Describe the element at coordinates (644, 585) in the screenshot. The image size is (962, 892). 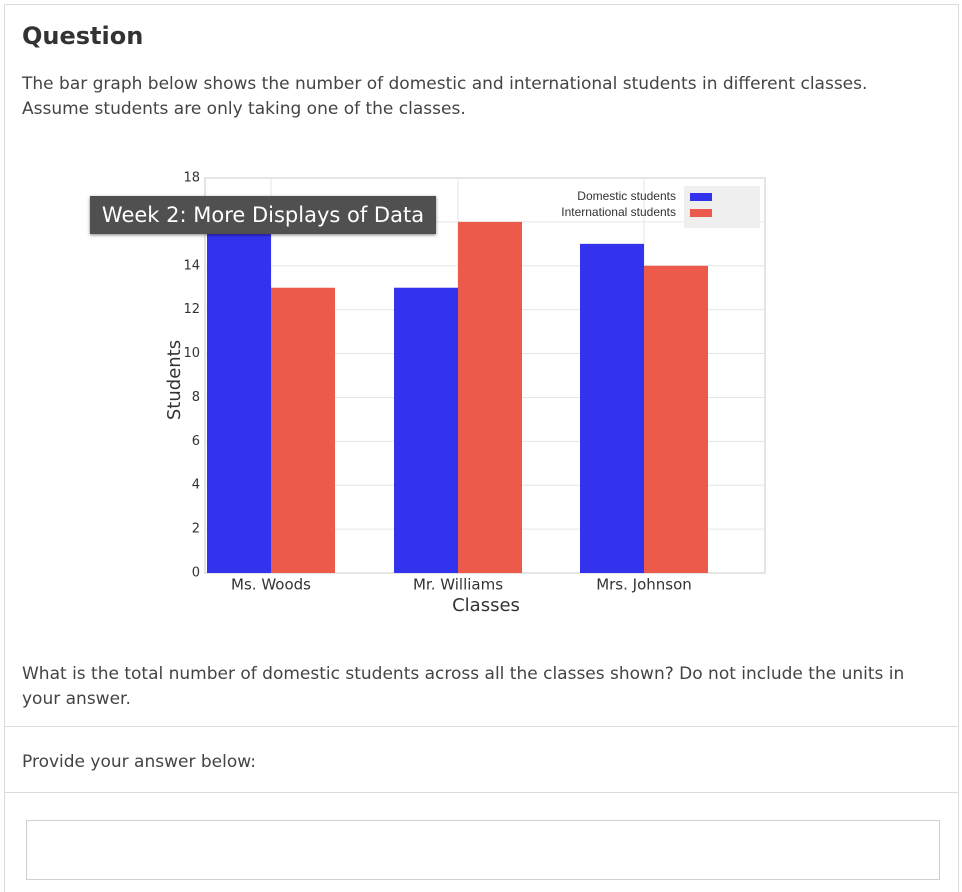
I see `x-tick-label: Mrs. Johnson` at that location.